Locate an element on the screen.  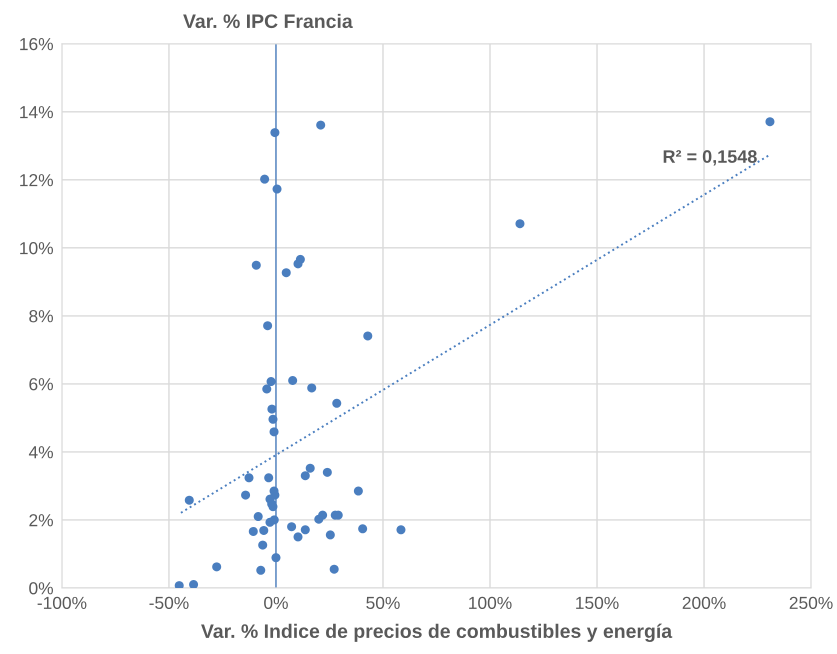
y-tick-label: 6% is located at coordinates (41, 384).